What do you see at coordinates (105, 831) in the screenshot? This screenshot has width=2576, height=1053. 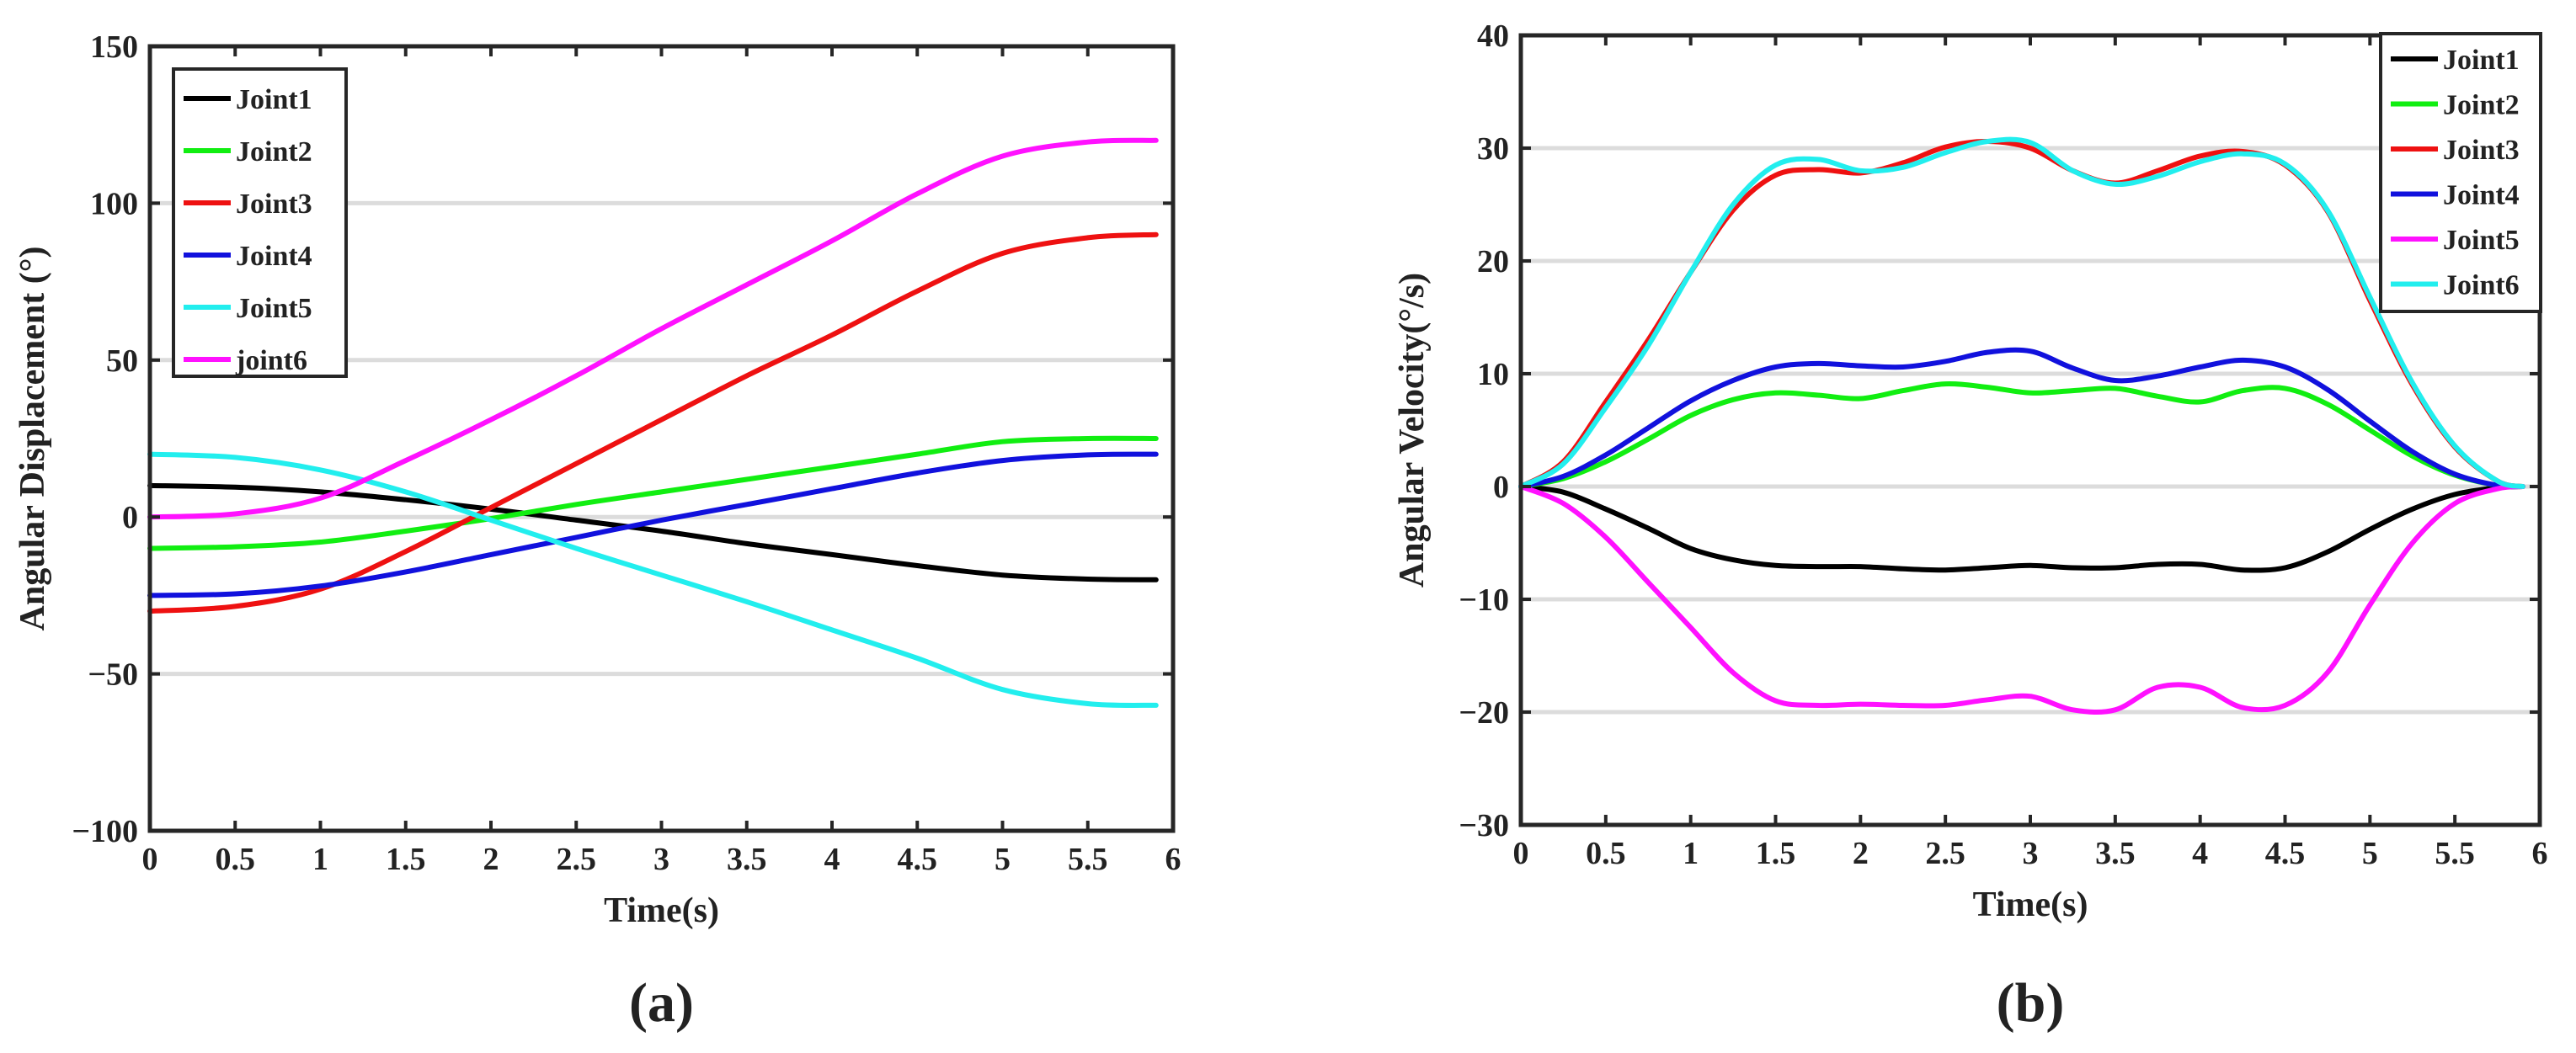 I see `y-tick-label: −100` at bounding box center [105, 831].